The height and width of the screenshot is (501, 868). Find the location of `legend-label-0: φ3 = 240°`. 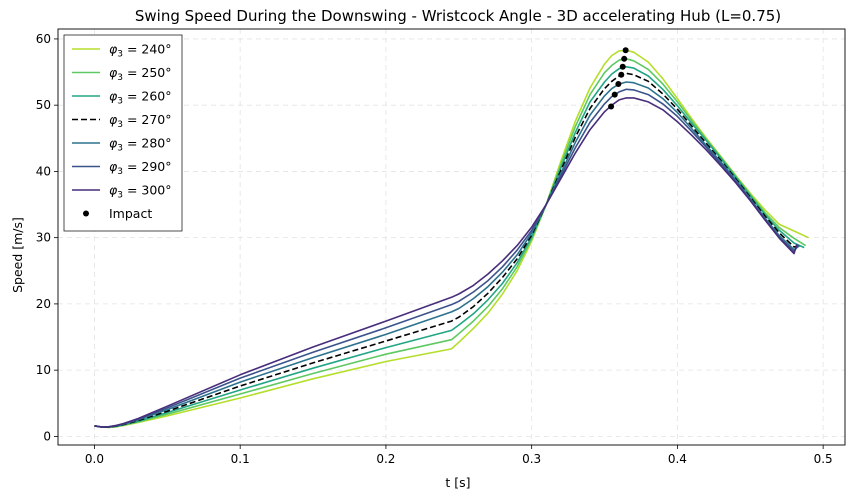

legend-label-0: φ3 = 240° is located at coordinates (140, 51).